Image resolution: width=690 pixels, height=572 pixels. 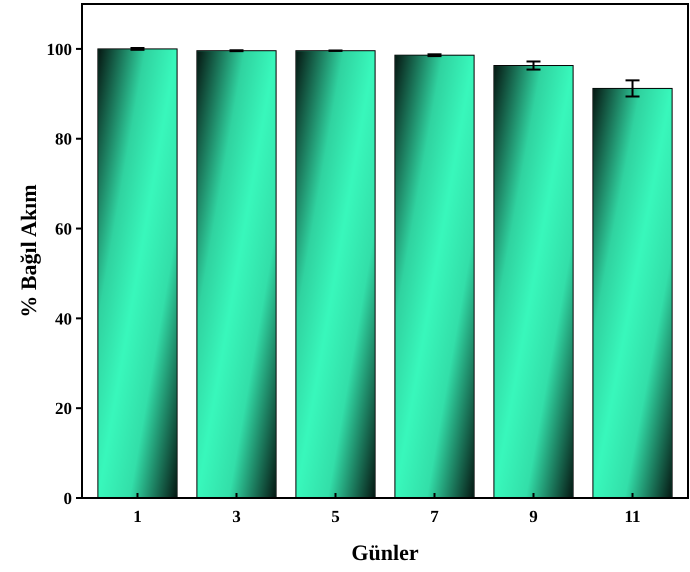 What do you see at coordinates (28, 251) in the screenshot?
I see `y-axis-title: % Bağıl Akım` at bounding box center [28, 251].